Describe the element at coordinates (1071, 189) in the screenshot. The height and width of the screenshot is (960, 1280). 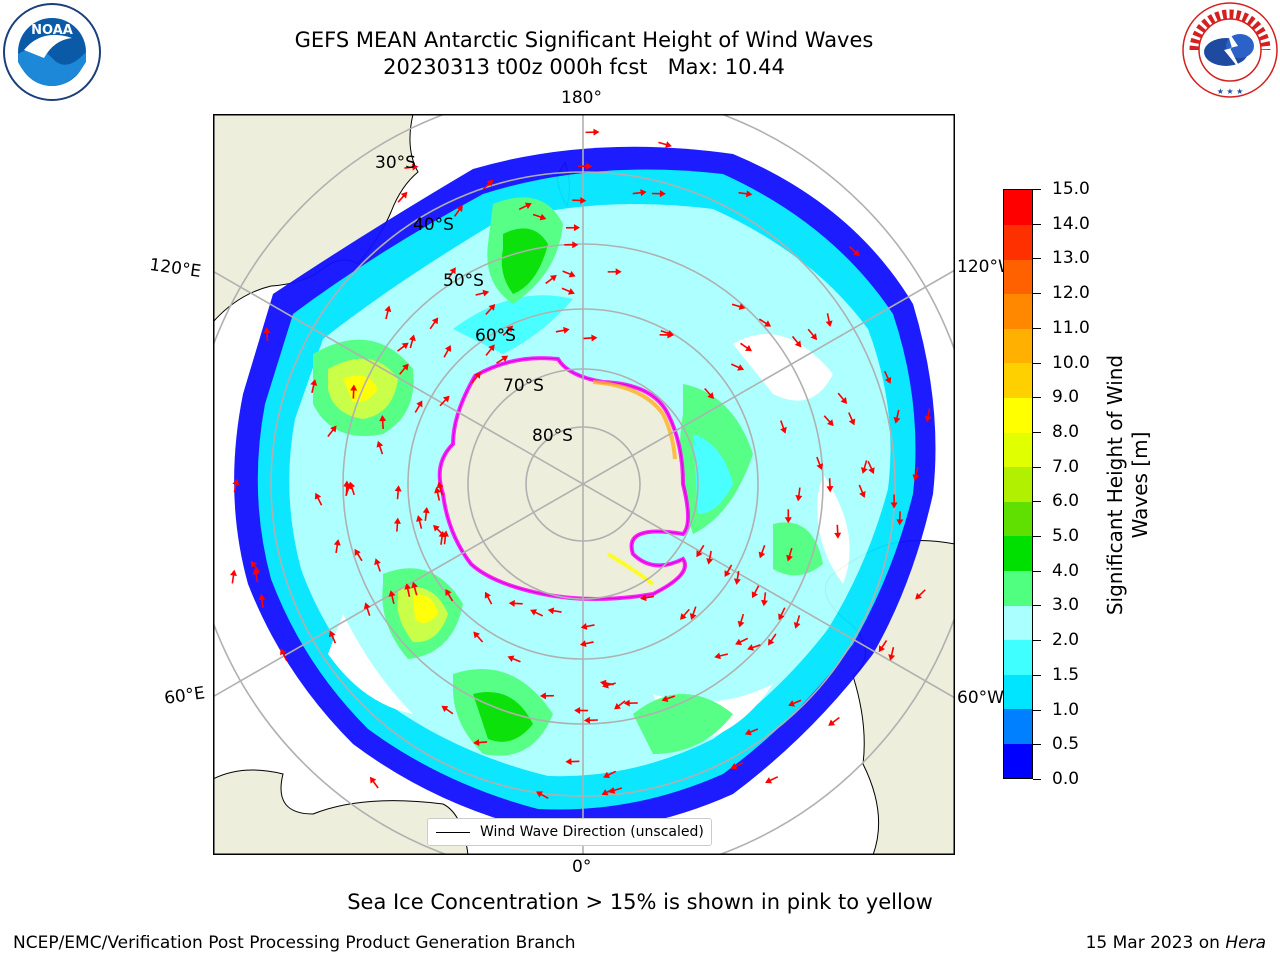
I see `colorbar-tick-label: 15.0` at that location.